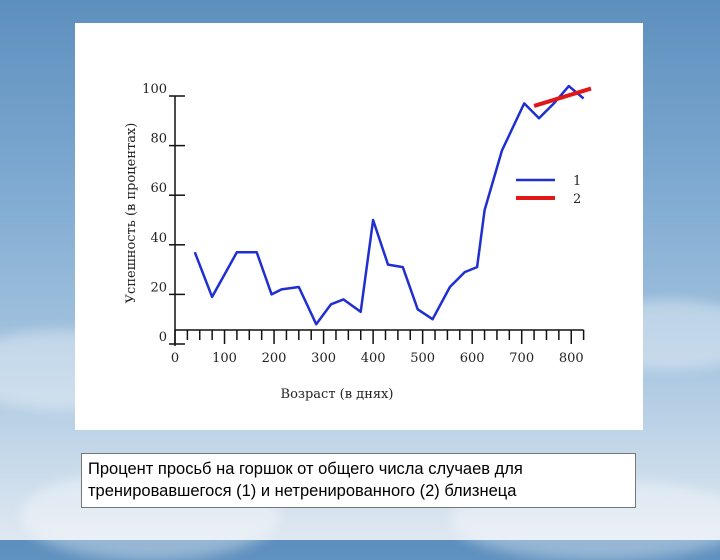 The width and height of the screenshot is (720, 560). Describe the element at coordinates (158, 287) in the screenshot. I see `y-tick-label: 20` at that location.